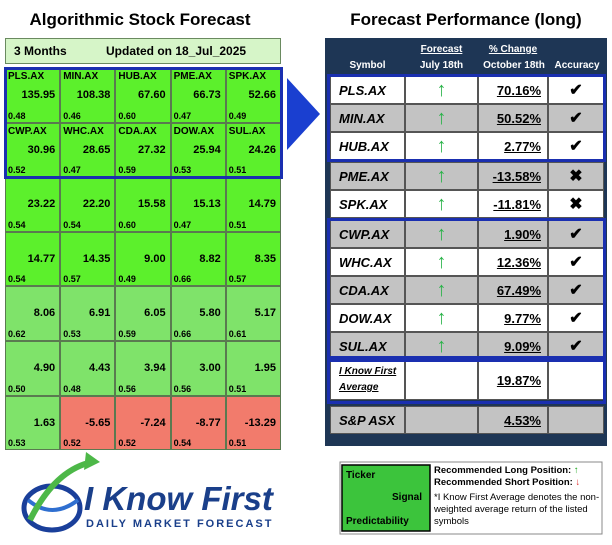 Image resolution: width=612 pixels, height=545 pixels. I want to click on grid-cell: 5.17 0.61, so click(253, 313).